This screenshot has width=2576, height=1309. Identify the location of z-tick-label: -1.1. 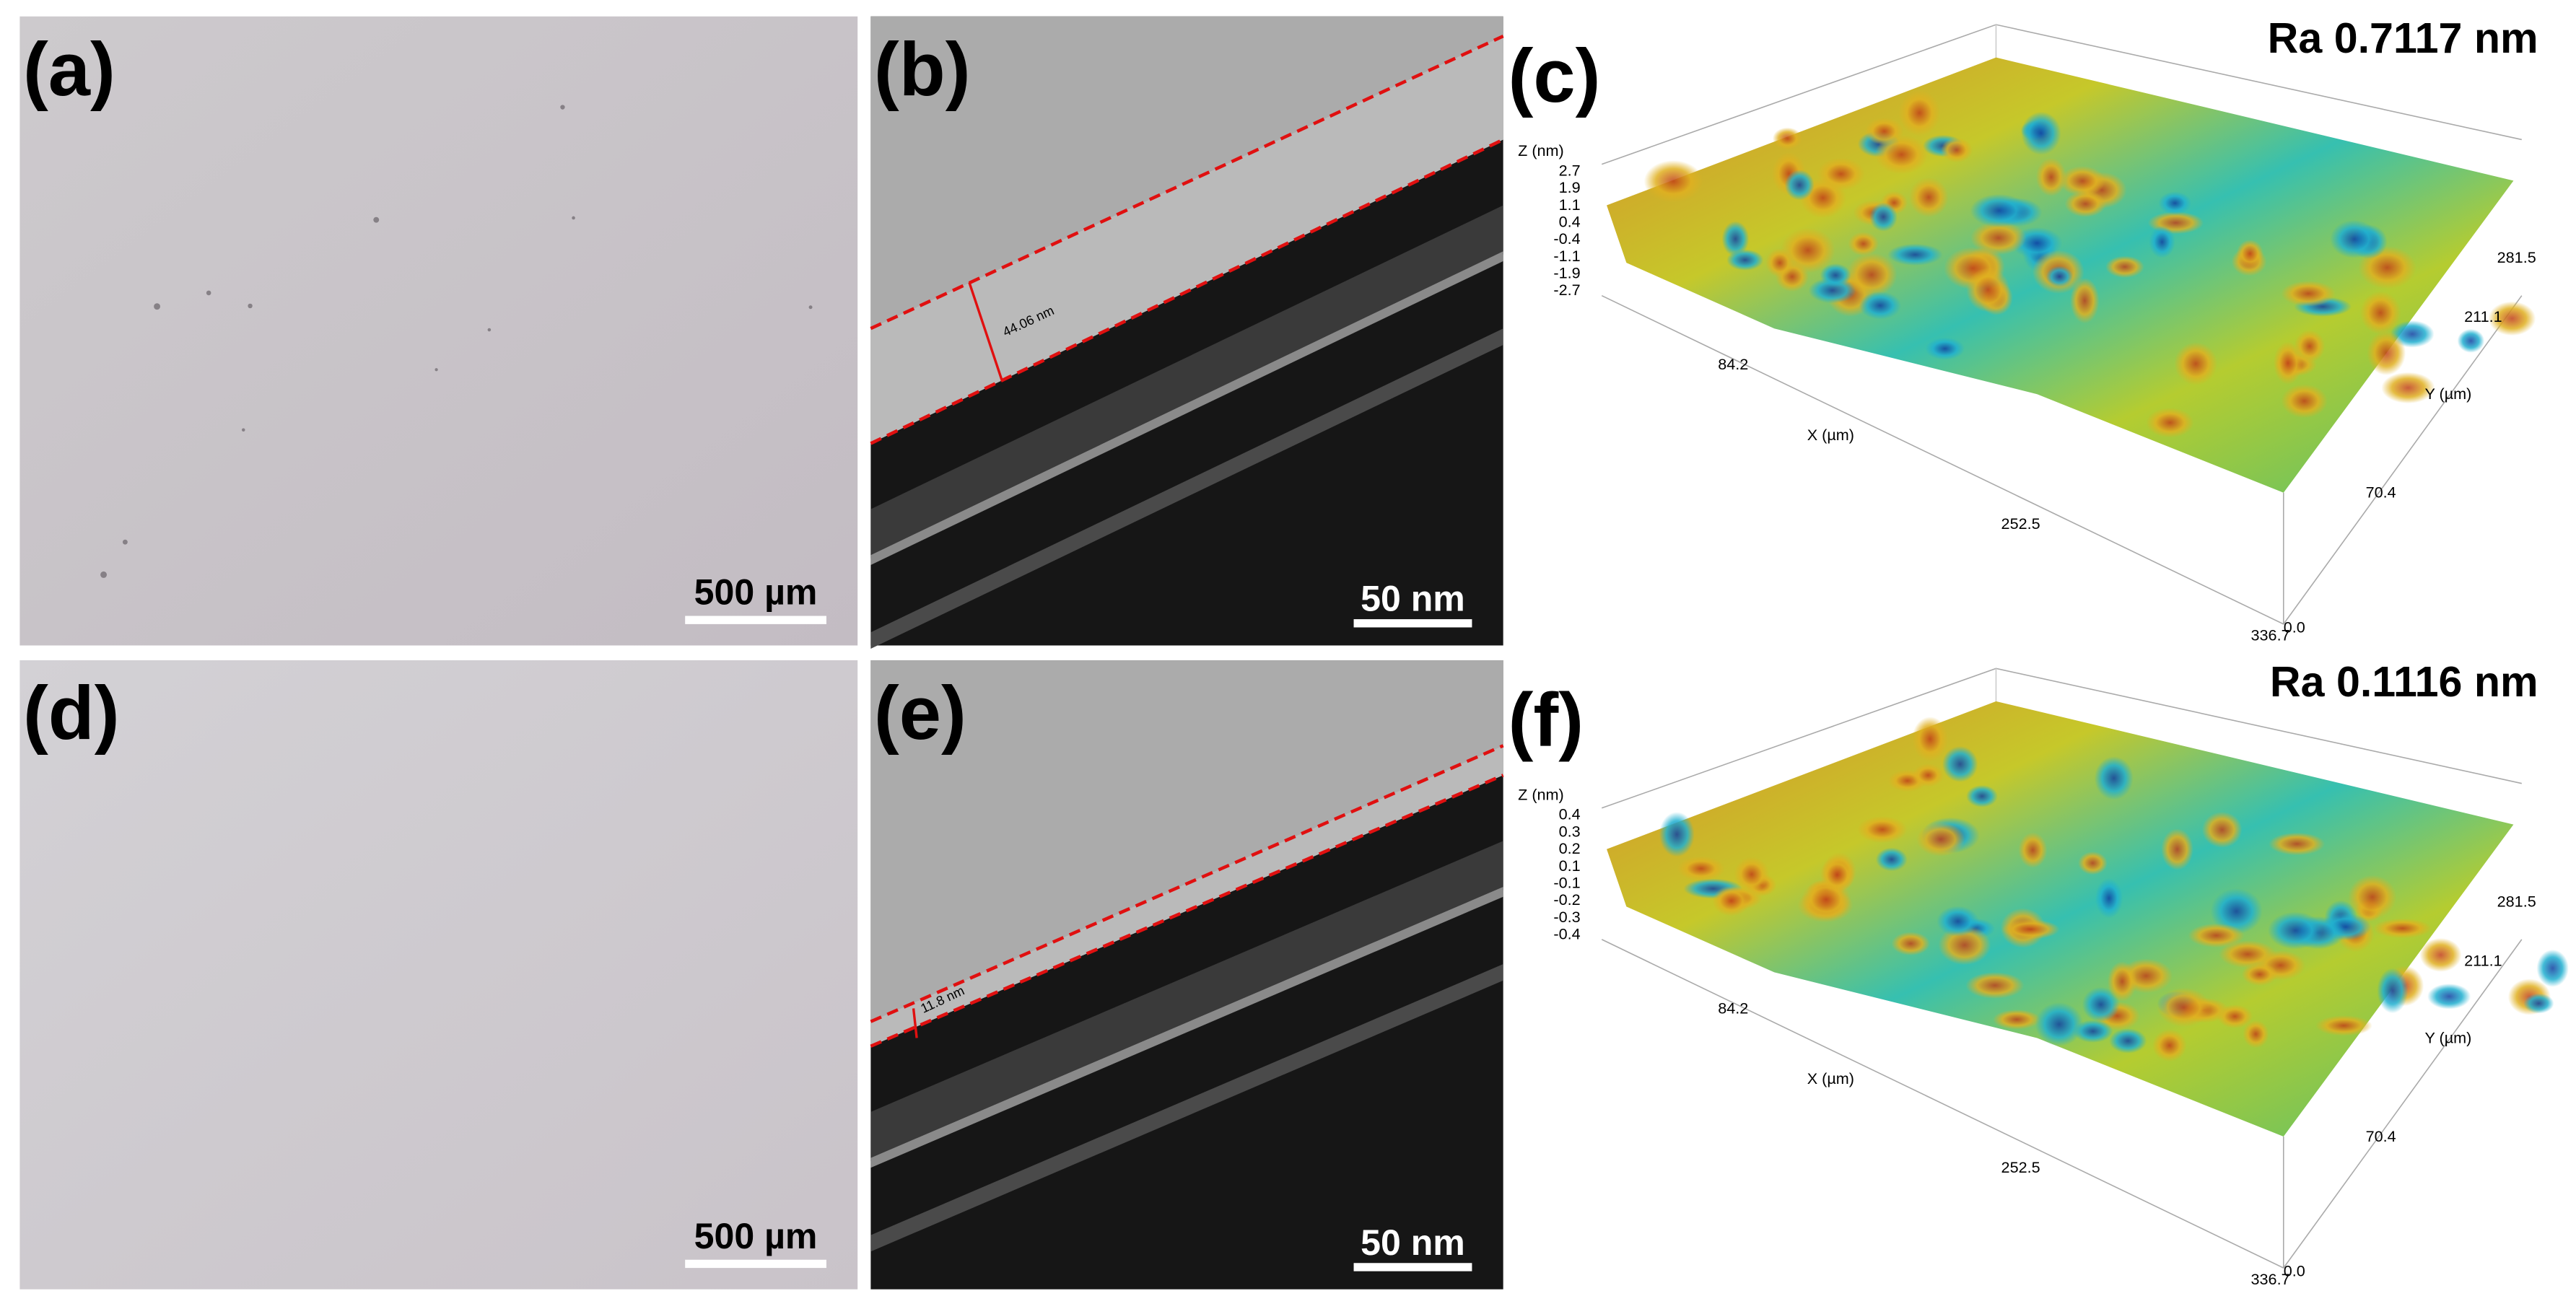
(1566, 256).